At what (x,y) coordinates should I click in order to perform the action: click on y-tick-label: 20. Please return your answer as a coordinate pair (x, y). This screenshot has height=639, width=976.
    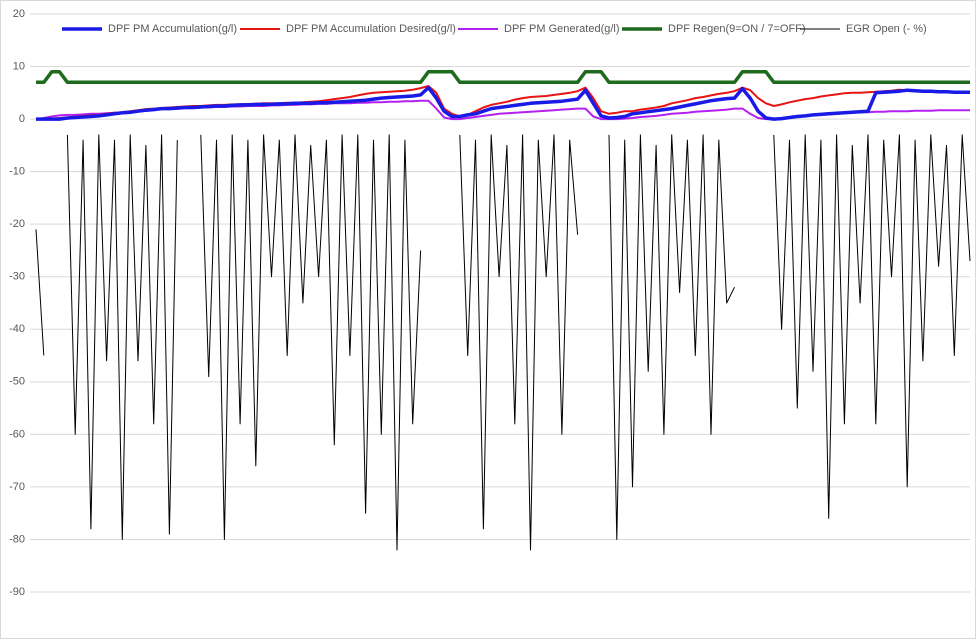
    Looking at the image, I should click on (19, 14).